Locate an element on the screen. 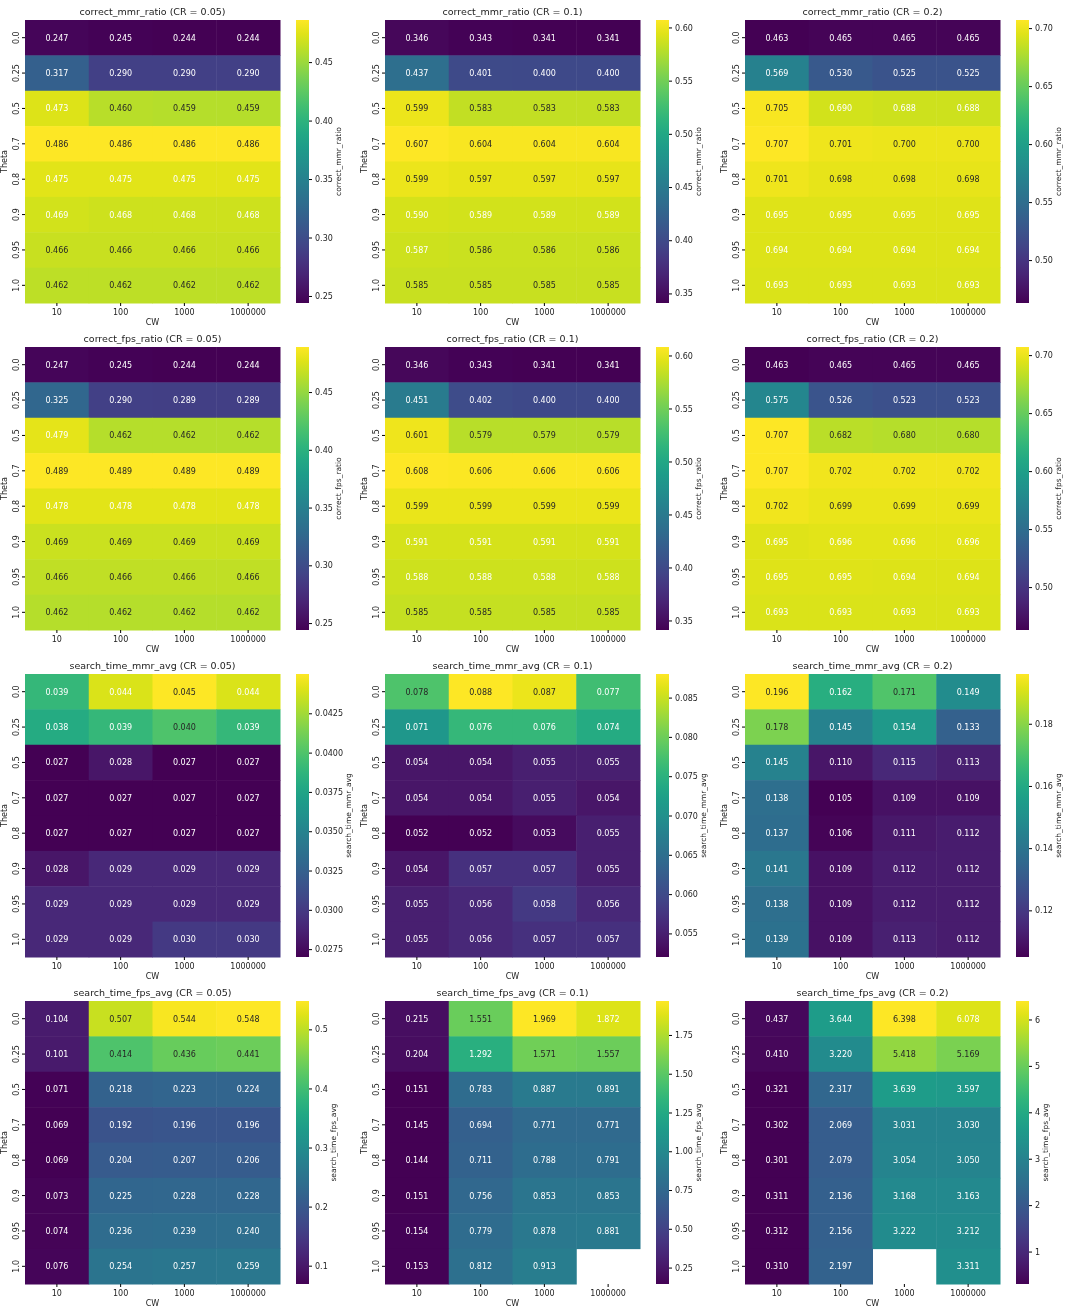 The height and width of the screenshot is (1311, 1080). y-tick-label: 0.7 is located at coordinates (16, 1125).